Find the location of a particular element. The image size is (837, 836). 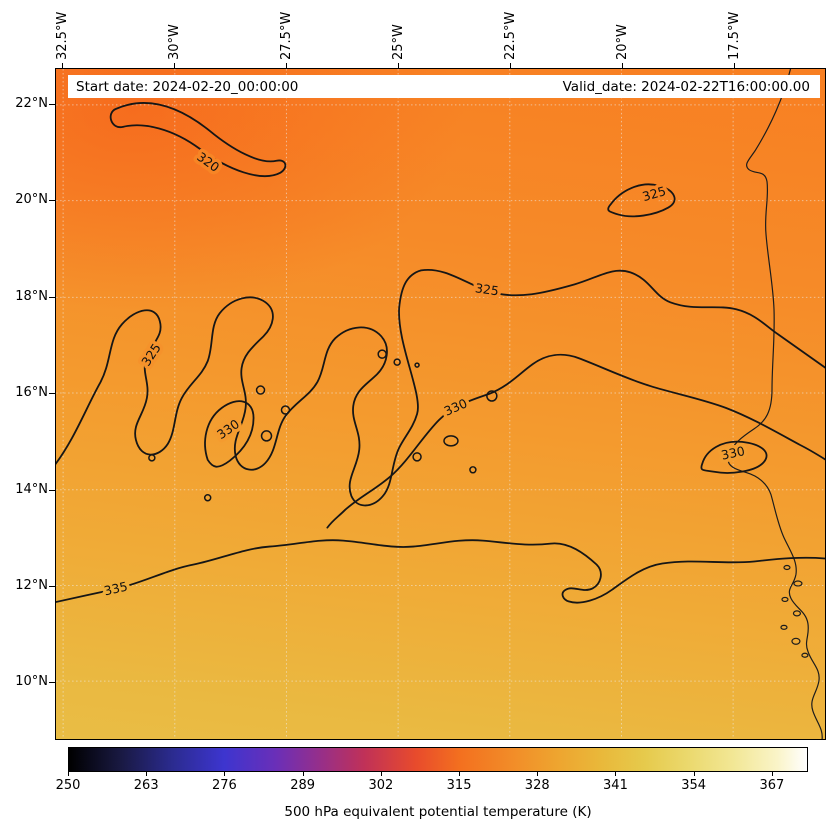

contour-325-loop is located at coordinates (641, 200).